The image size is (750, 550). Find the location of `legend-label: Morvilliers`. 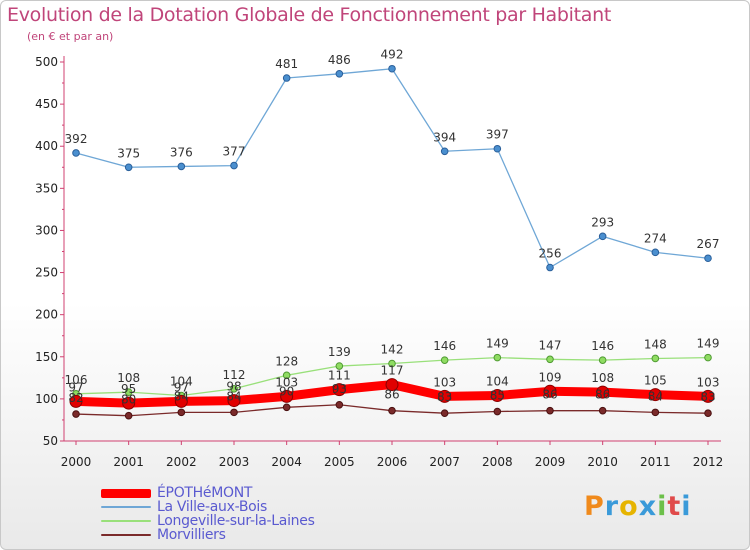

legend-label: Morvilliers is located at coordinates (191, 535).